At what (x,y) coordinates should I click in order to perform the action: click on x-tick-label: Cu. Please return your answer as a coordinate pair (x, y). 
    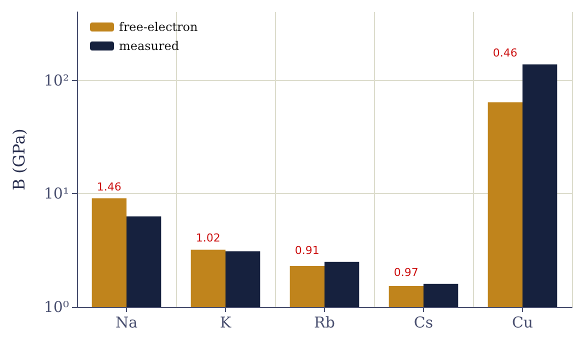
    Looking at the image, I should click on (523, 323).